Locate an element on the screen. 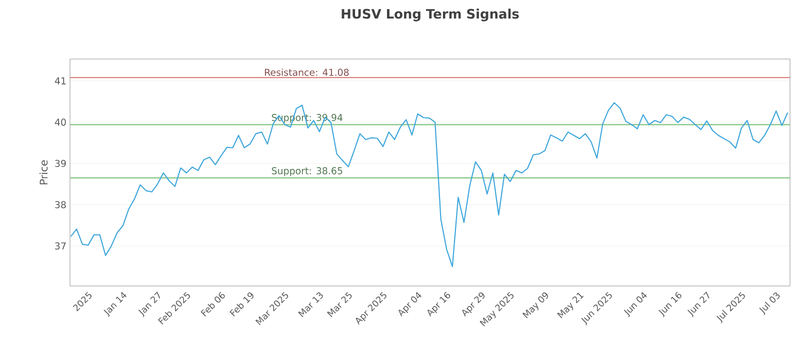 The image size is (800, 350). y-tick-label: 40 is located at coordinates (60, 122).